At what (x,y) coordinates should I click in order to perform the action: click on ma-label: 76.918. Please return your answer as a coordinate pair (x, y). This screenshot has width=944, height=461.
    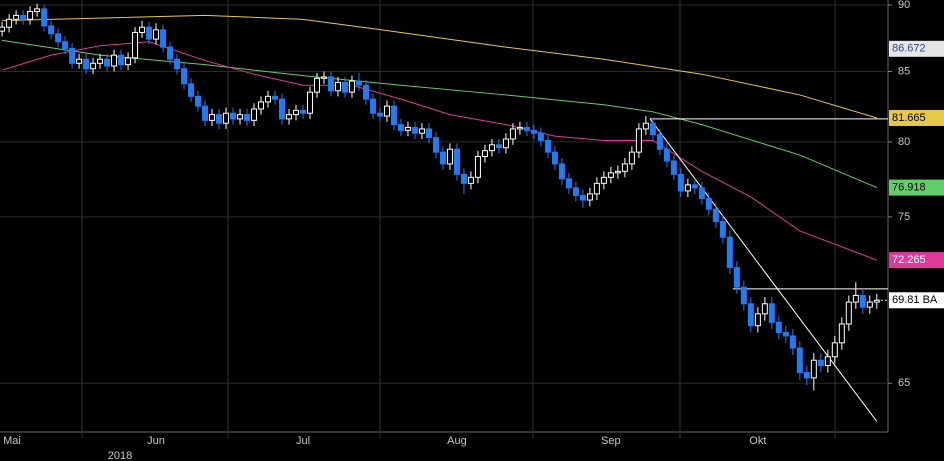
    Looking at the image, I should click on (909, 187).